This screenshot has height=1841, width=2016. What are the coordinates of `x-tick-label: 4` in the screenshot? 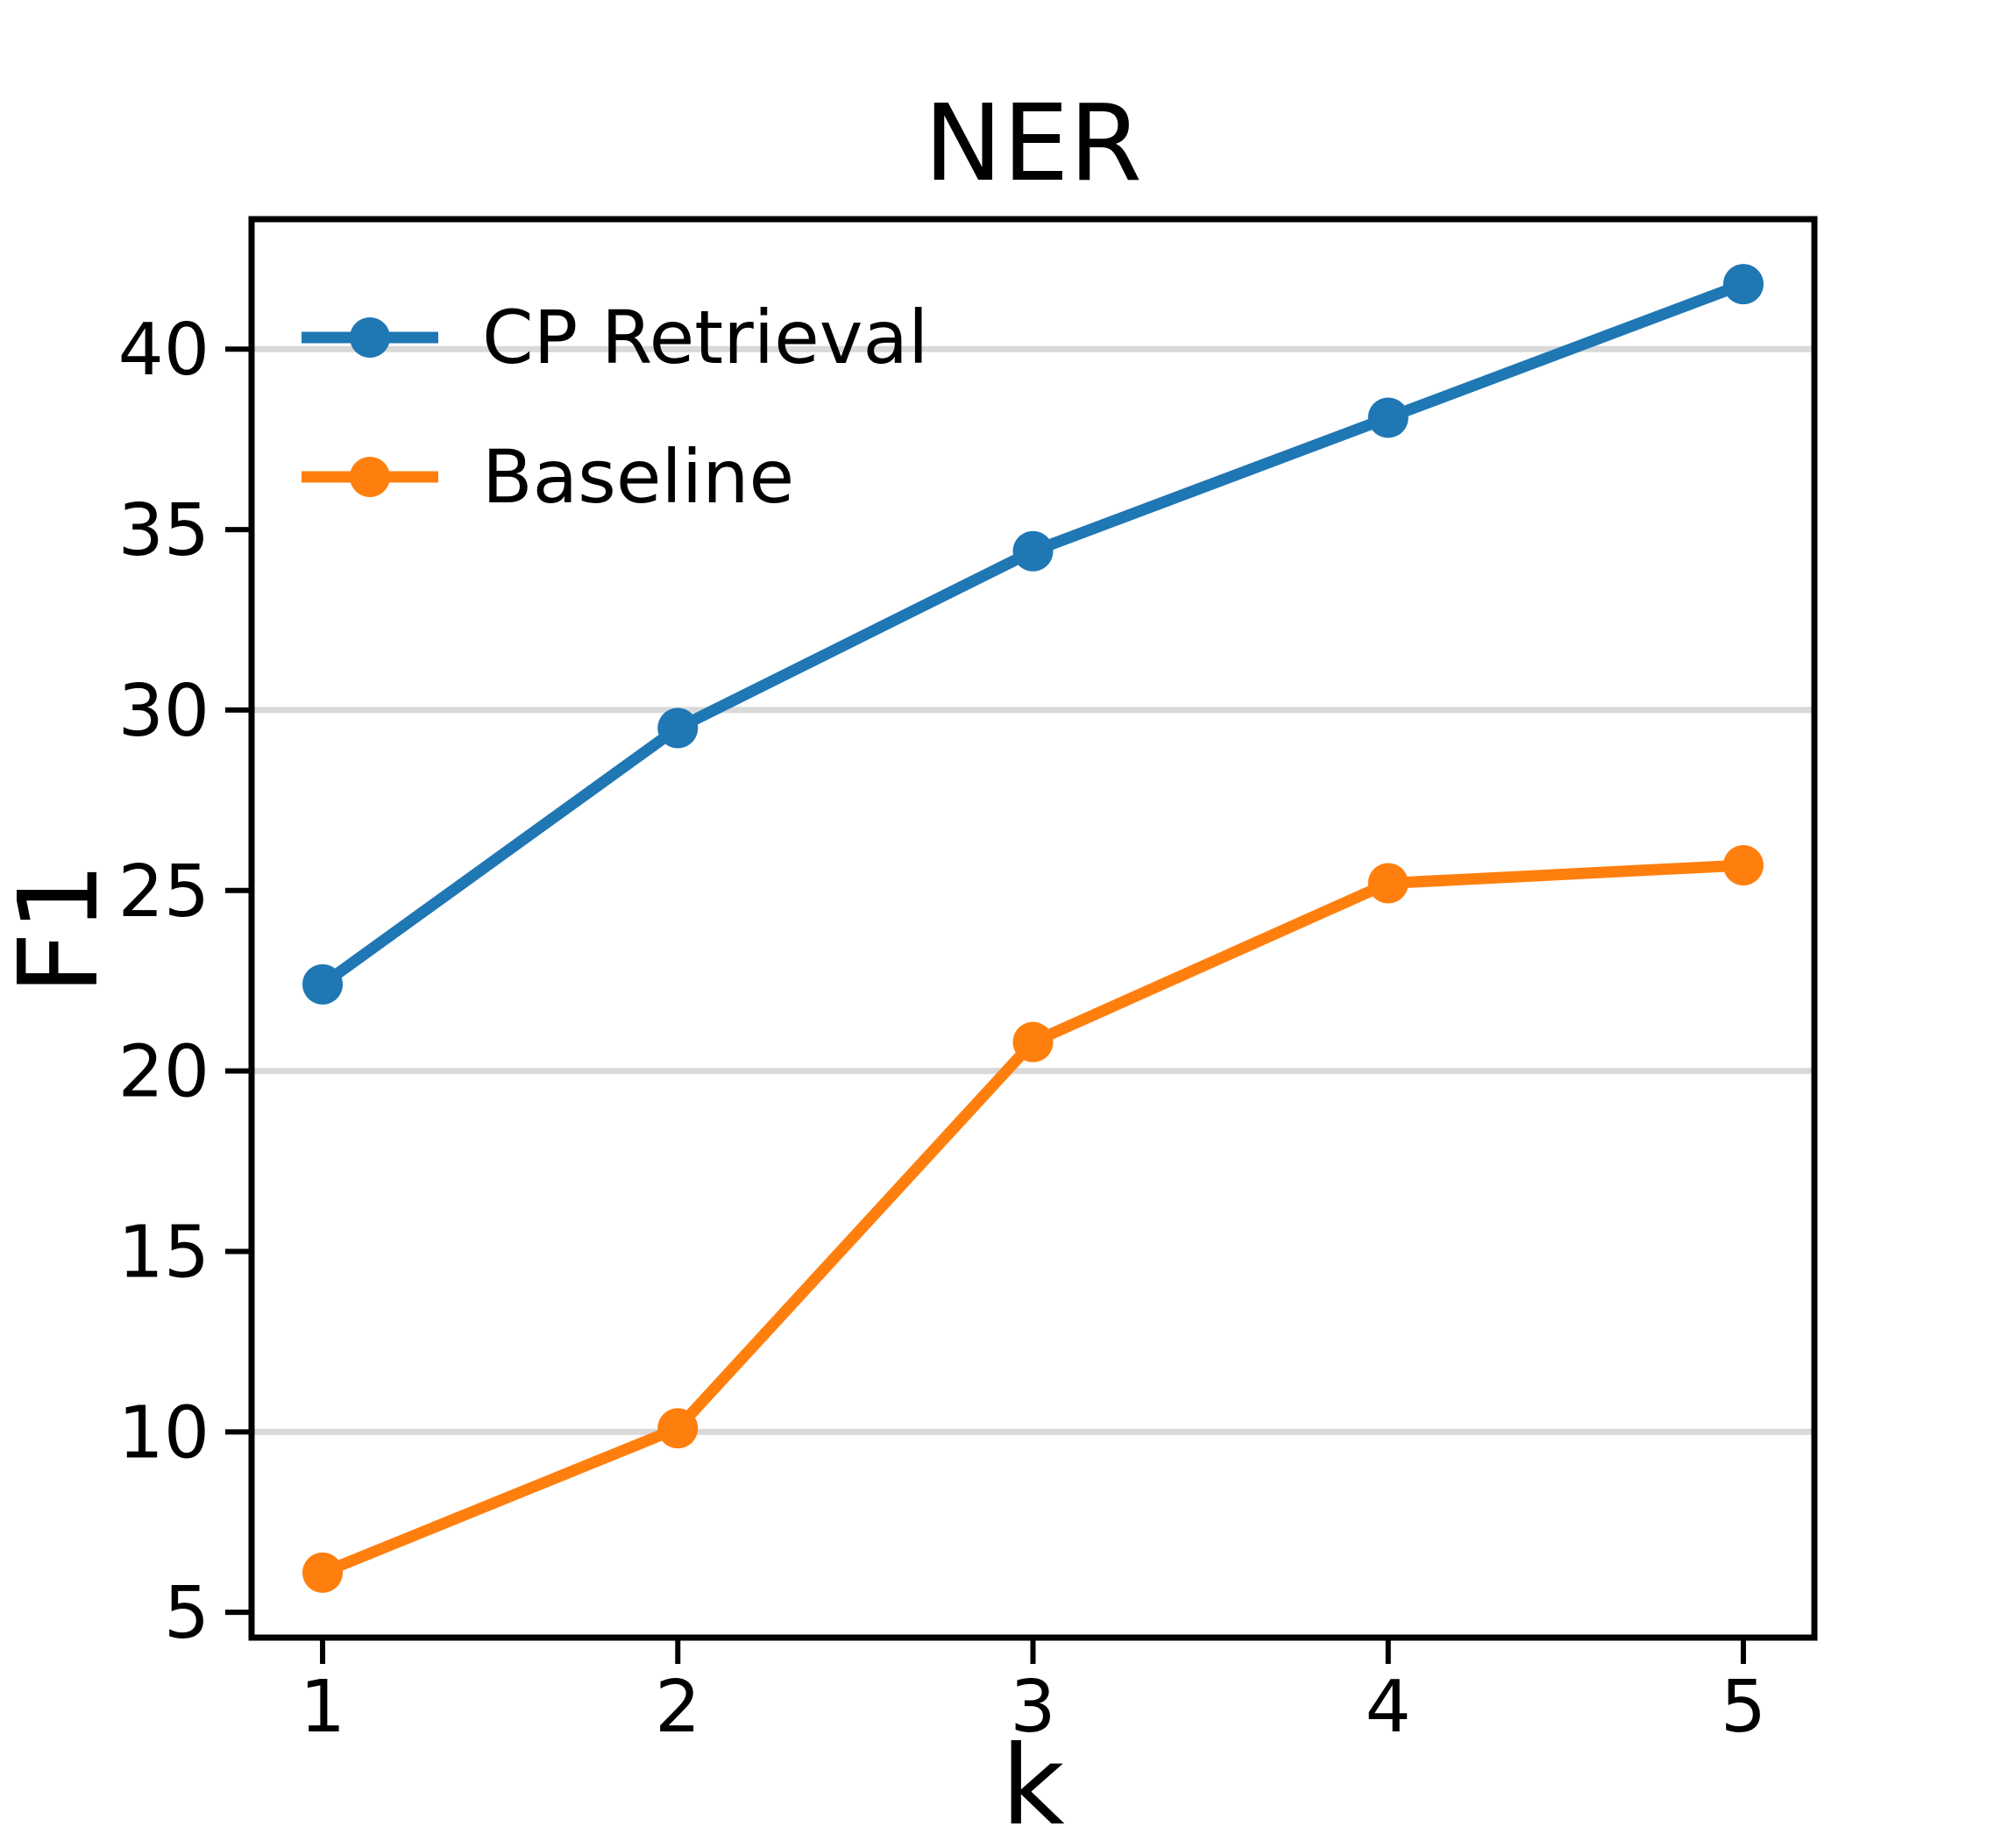 It's located at (1388, 1707).